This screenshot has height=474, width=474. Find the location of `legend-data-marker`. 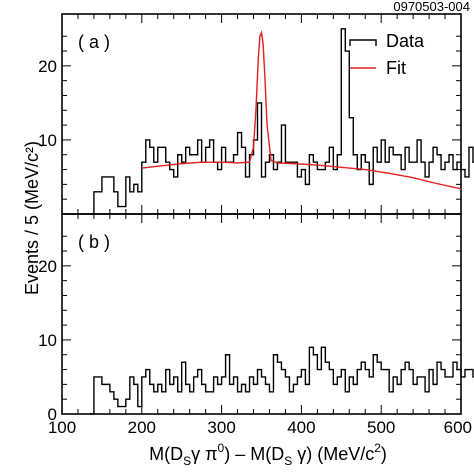

legend-data-marker is located at coordinates (363, 42).